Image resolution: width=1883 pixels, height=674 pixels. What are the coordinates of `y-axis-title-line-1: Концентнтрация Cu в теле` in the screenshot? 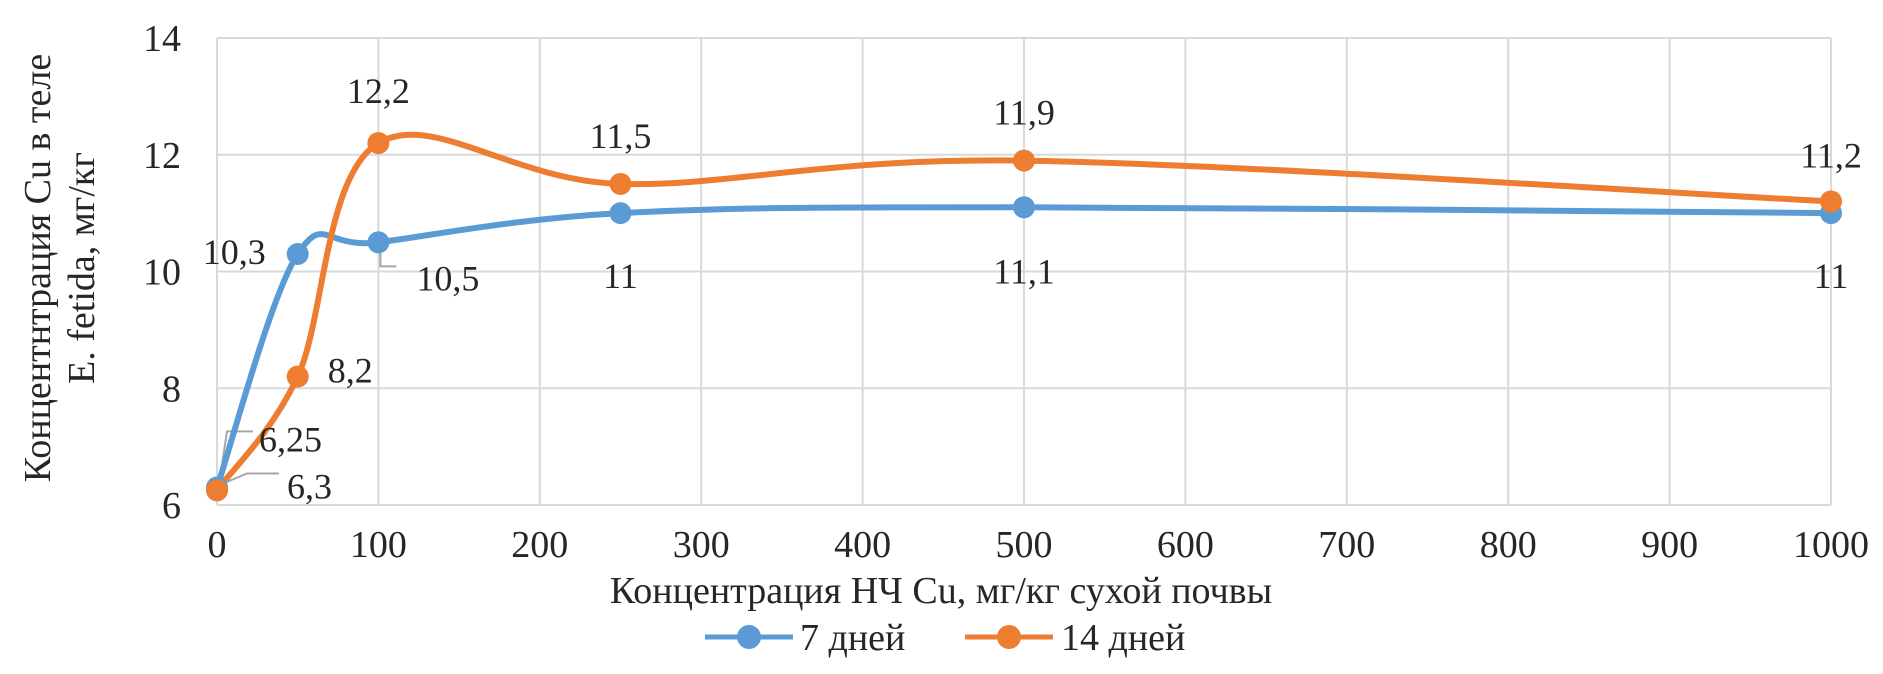 It's located at (38, 268).